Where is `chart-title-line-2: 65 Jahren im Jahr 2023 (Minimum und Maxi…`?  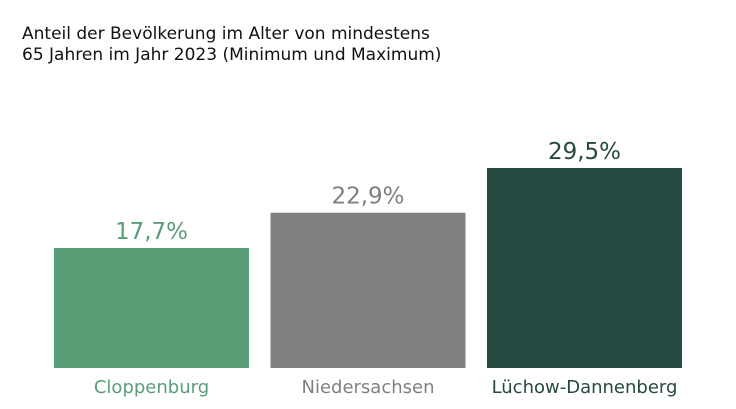
chart-title-line-2: 65 Jahren im Jahr 2023 (Minimum und Maxi… is located at coordinates (232, 55).